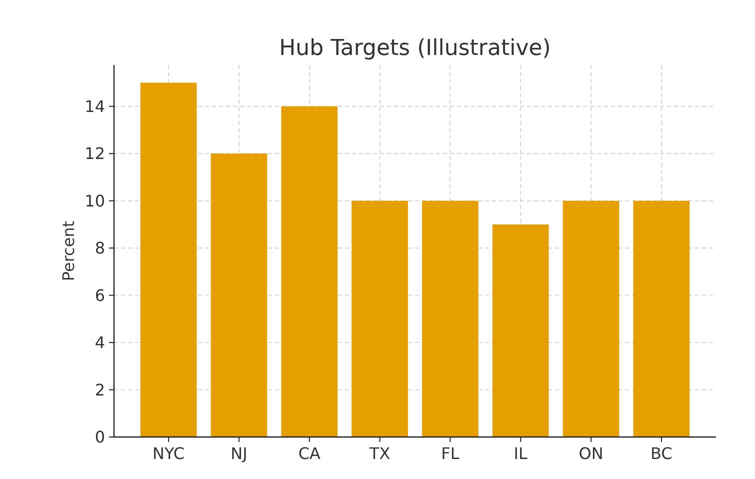  Describe the element at coordinates (591, 453) in the screenshot. I see `x-tick-label: ON` at that location.